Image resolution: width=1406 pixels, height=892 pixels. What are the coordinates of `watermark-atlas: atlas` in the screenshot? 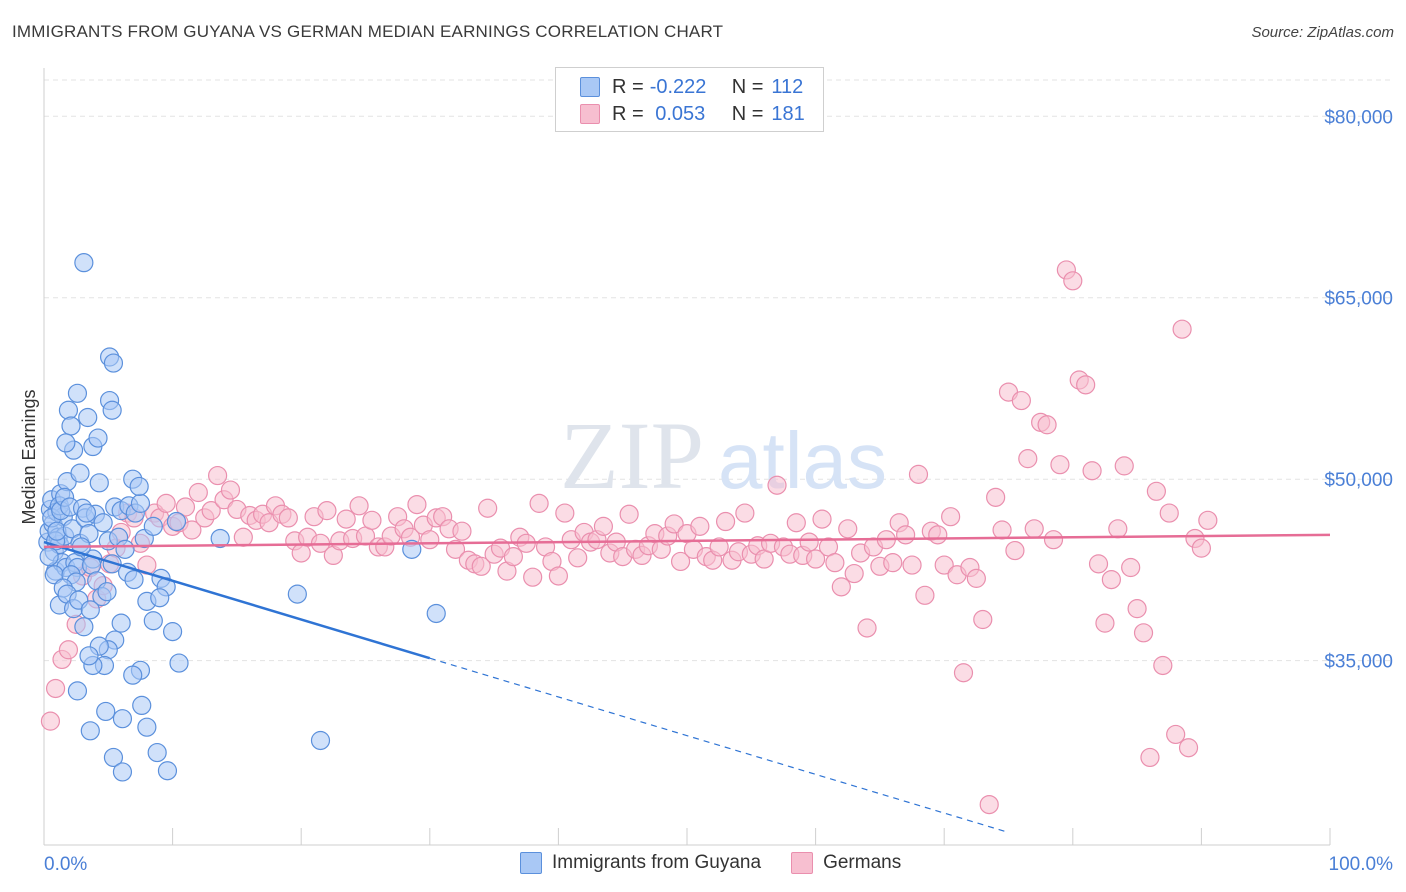 It's located at (802, 460).